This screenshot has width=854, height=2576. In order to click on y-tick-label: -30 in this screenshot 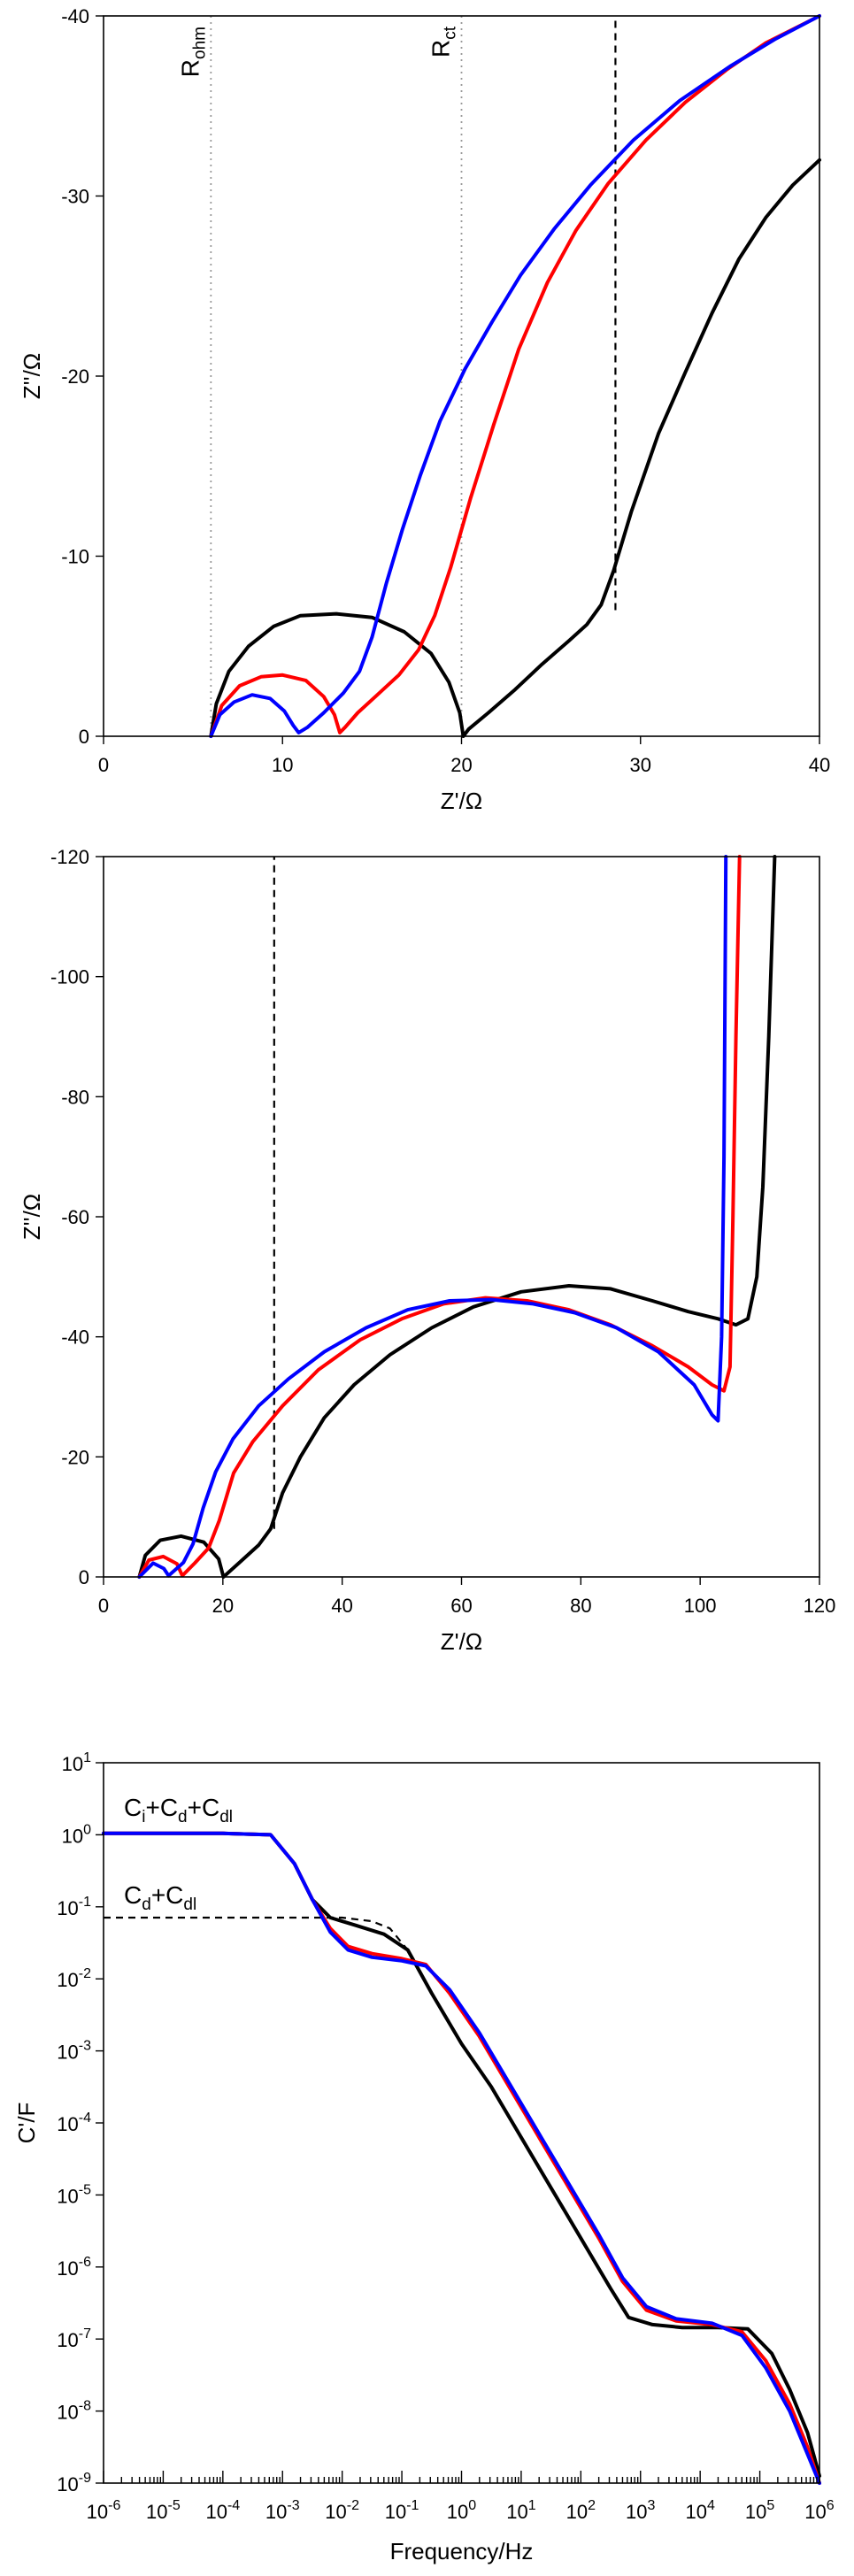, I will do `click(75, 197)`.